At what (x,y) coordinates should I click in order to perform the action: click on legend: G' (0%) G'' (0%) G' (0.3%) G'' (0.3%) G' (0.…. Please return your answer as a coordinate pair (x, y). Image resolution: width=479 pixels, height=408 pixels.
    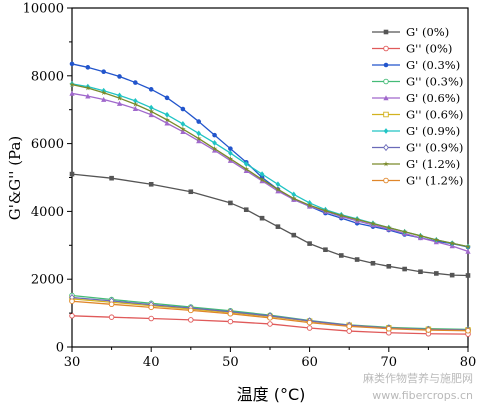
    Looking at the image, I should click on (417, 106).